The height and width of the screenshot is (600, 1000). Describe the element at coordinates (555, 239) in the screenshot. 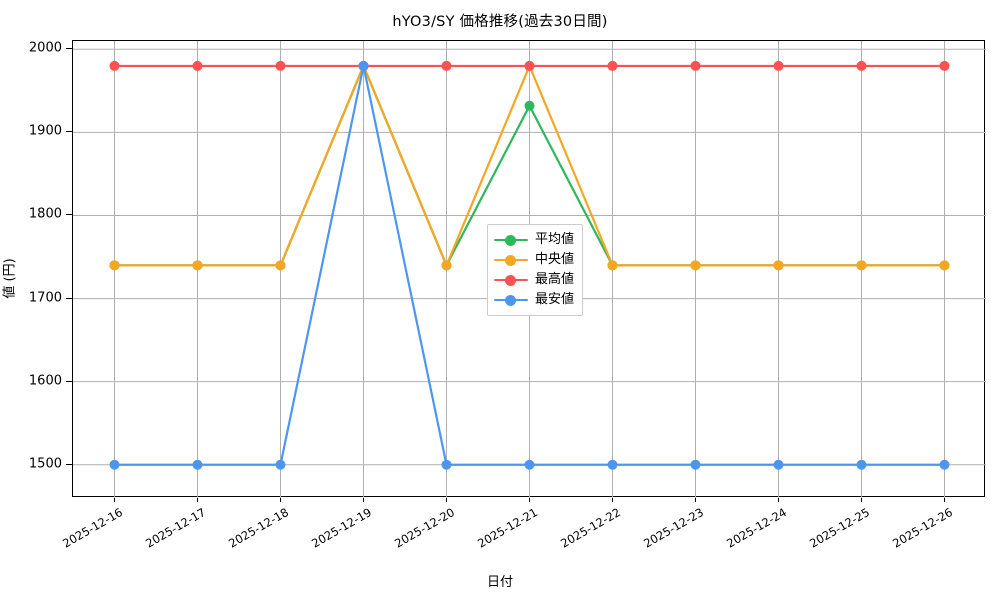

I see `legend-label: 平均値` at that location.